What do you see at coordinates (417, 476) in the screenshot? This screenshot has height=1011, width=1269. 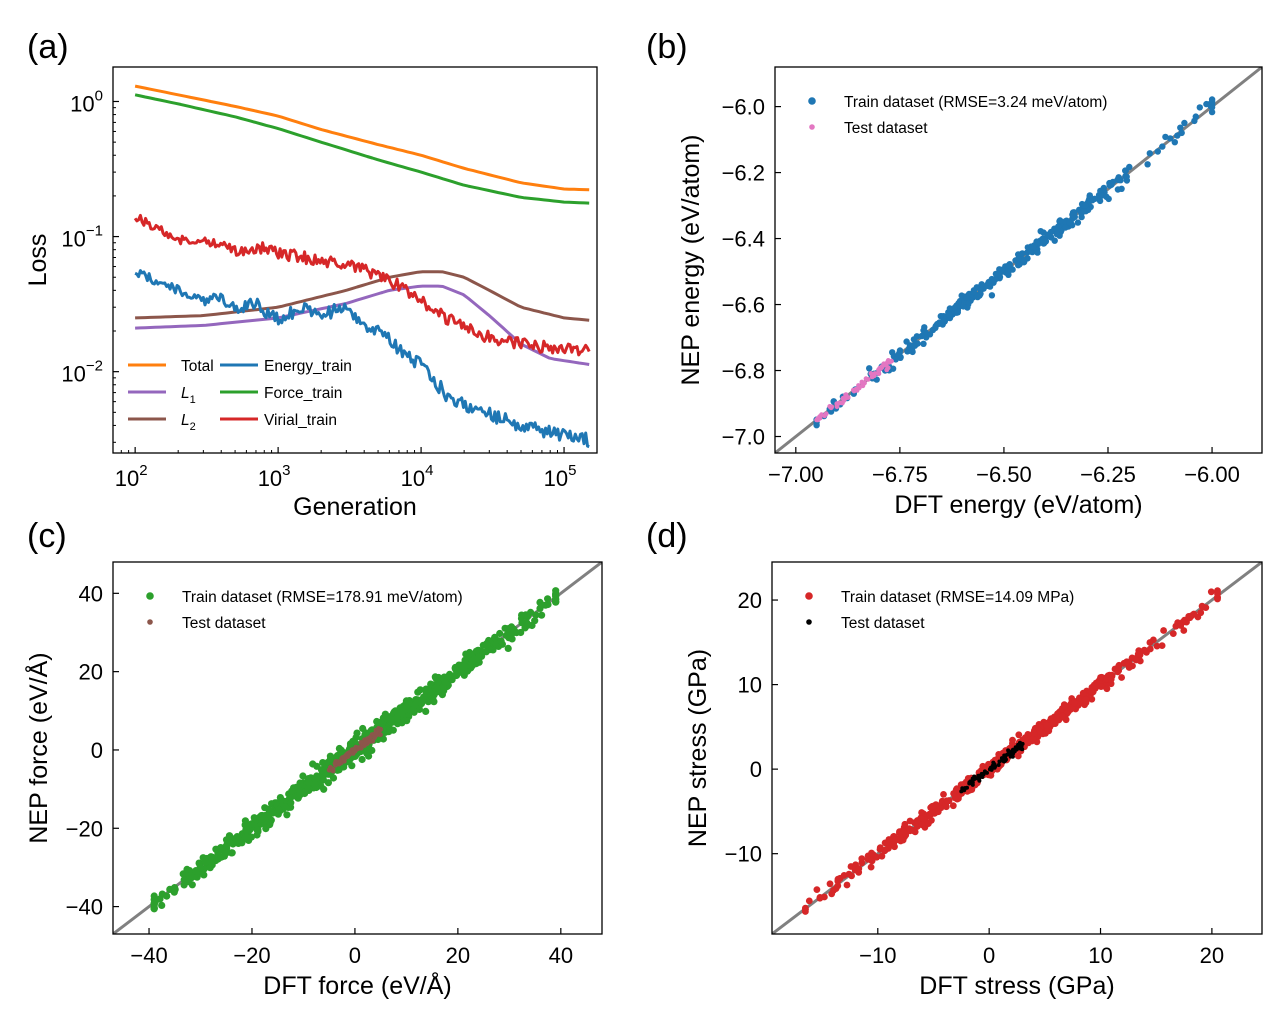 I see `x-tick-label: 10⁴` at bounding box center [417, 476].